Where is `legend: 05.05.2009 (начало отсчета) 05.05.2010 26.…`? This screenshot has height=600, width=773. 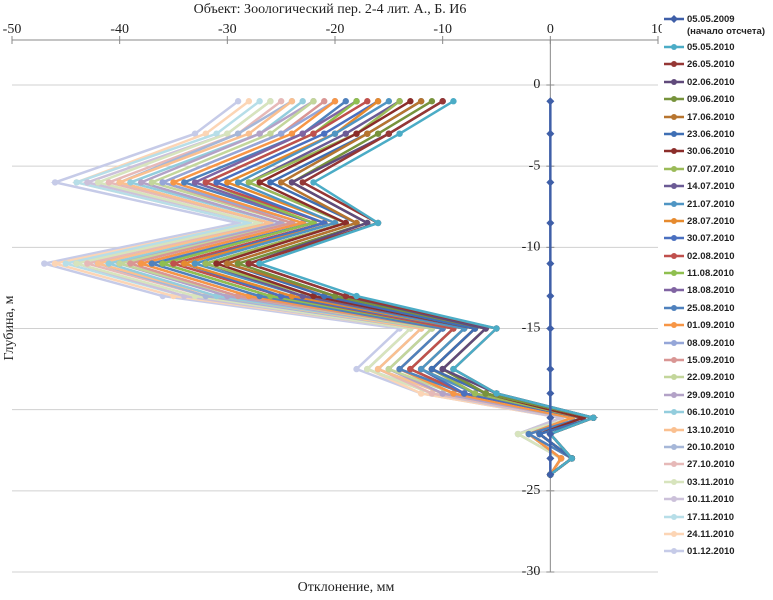 legend: 05.05.2009 (начало отсчета) 05.05.2010 26.… is located at coordinates (718, 289).